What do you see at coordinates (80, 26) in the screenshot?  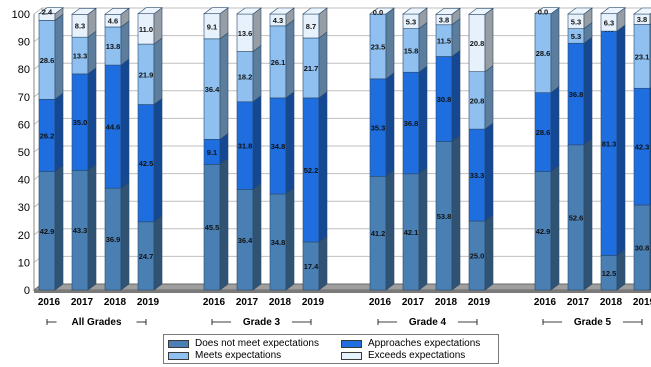 I see `data-label: 8.3` at bounding box center [80, 26].